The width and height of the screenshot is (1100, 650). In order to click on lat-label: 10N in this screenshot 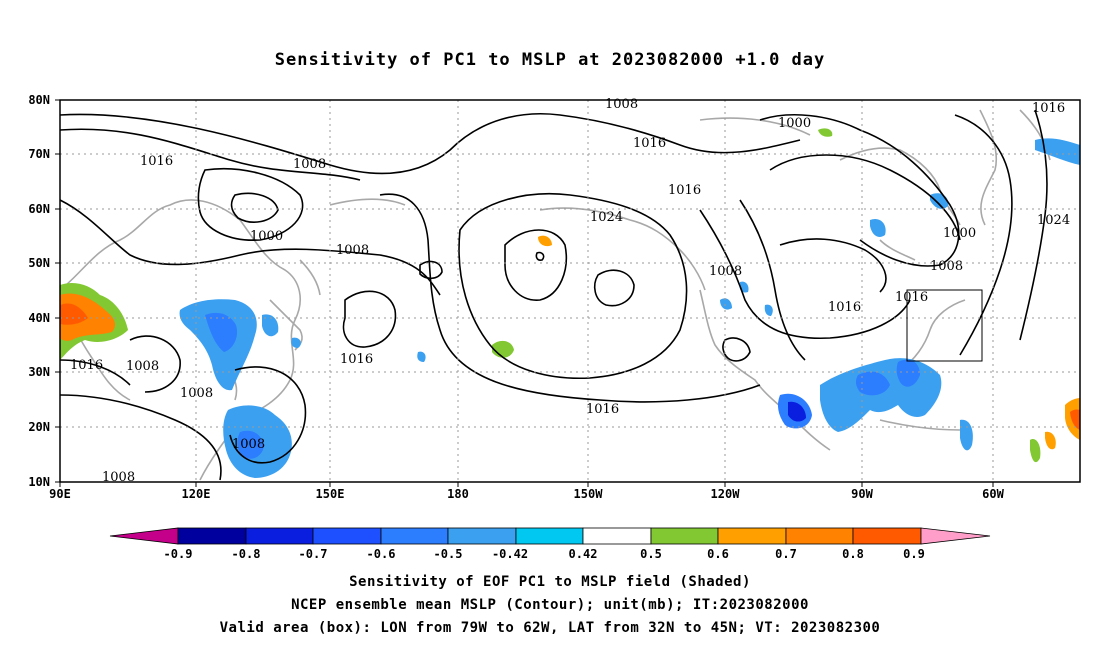, I will do `click(39, 482)`.